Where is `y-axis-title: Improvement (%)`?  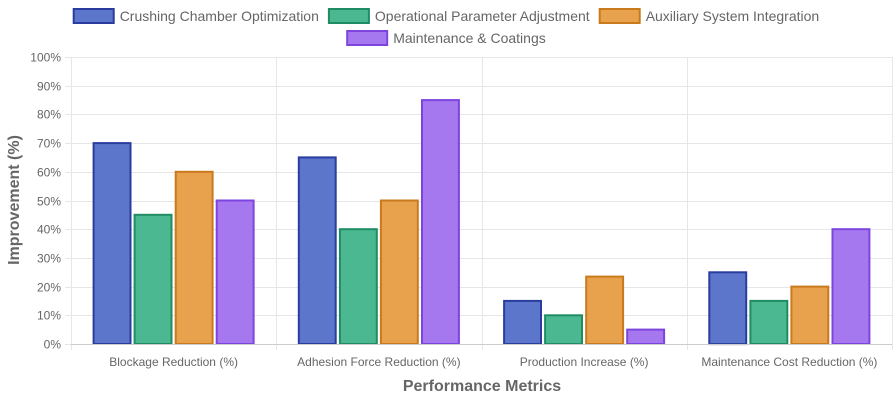 y-axis-title: Improvement (%) is located at coordinates (14, 200).